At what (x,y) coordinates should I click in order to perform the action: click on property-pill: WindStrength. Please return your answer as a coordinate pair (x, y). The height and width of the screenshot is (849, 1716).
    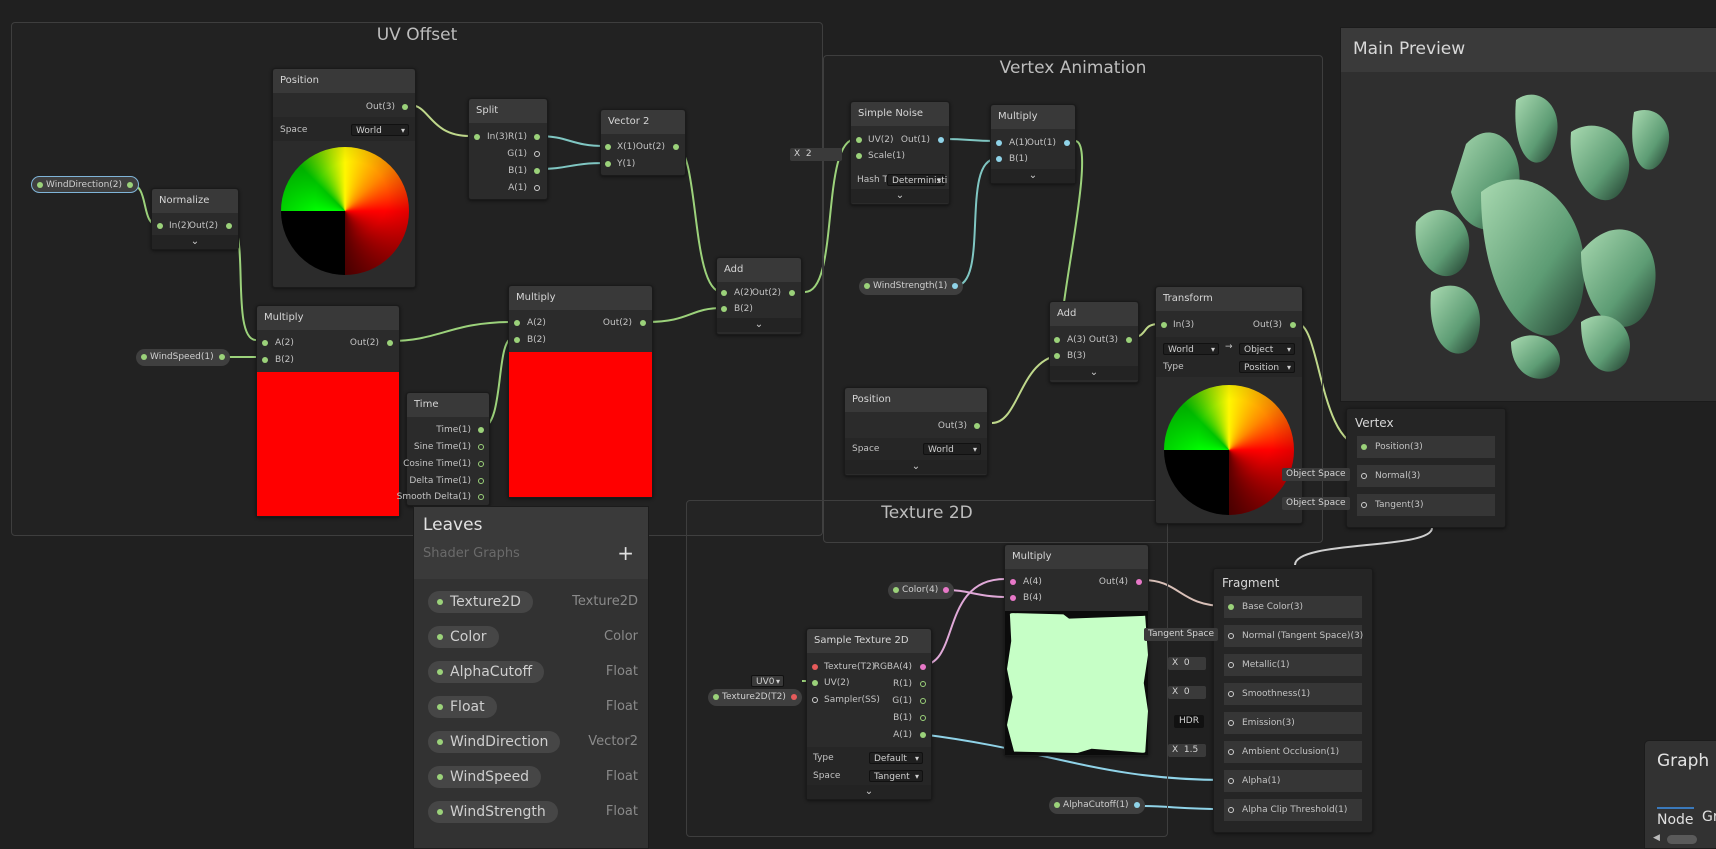
    Looking at the image, I should click on (493, 812).